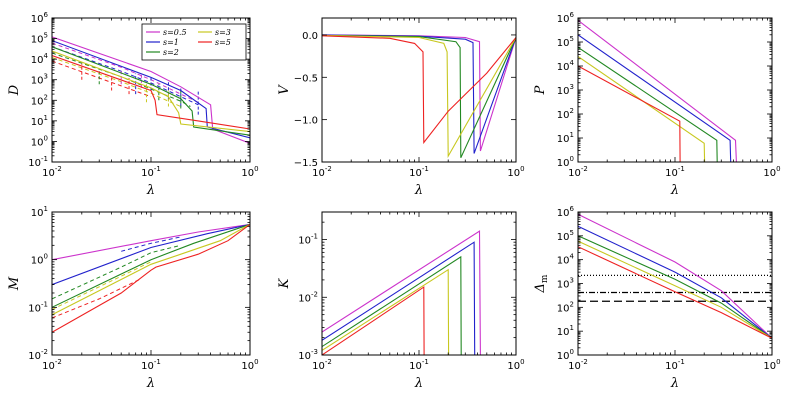  I want to click on y-axis-label: V, so click(284, 89).